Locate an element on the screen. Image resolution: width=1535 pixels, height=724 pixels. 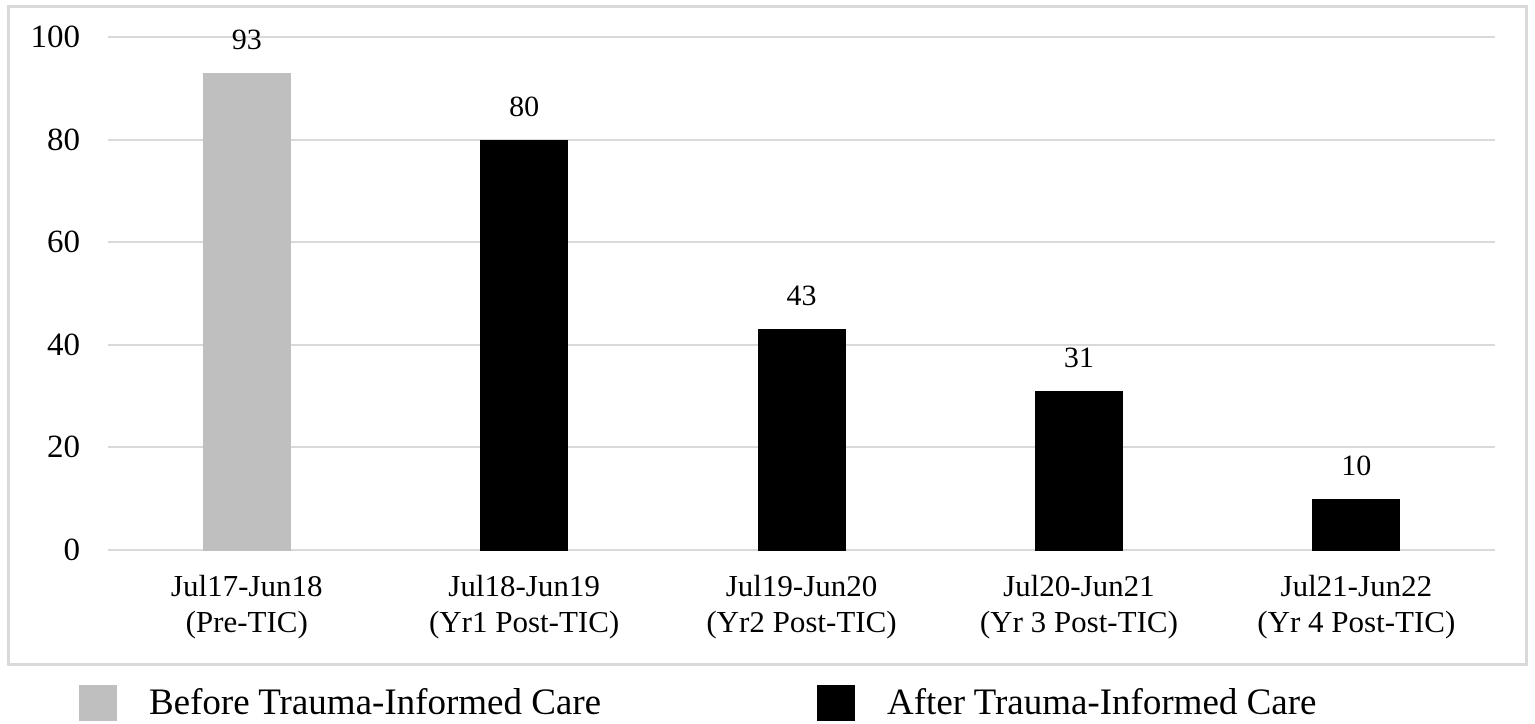
category-label: Jul20-Jun21 (Yr 3 Post-TIC) is located at coordinates (1079, 604).